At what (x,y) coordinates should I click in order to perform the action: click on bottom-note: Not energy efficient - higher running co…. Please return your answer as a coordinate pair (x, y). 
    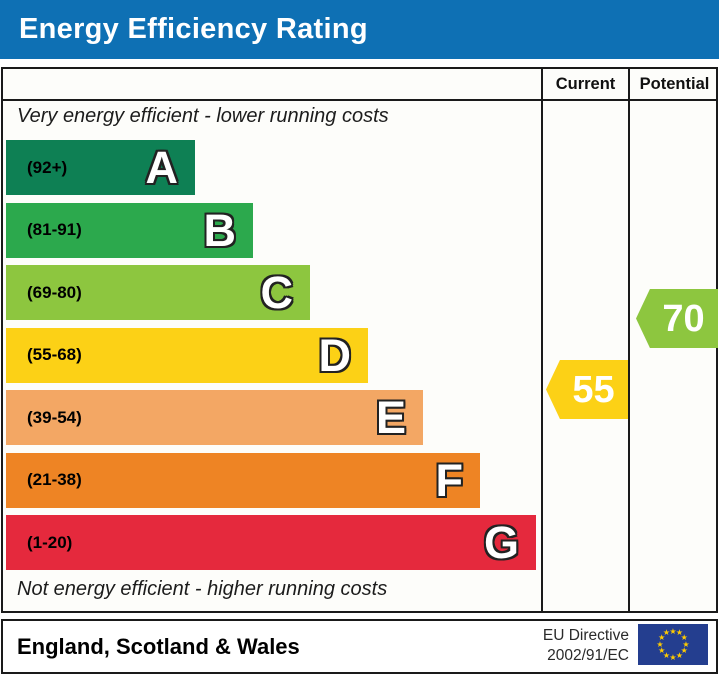
    Looking at the image, I should click on (202, 589).